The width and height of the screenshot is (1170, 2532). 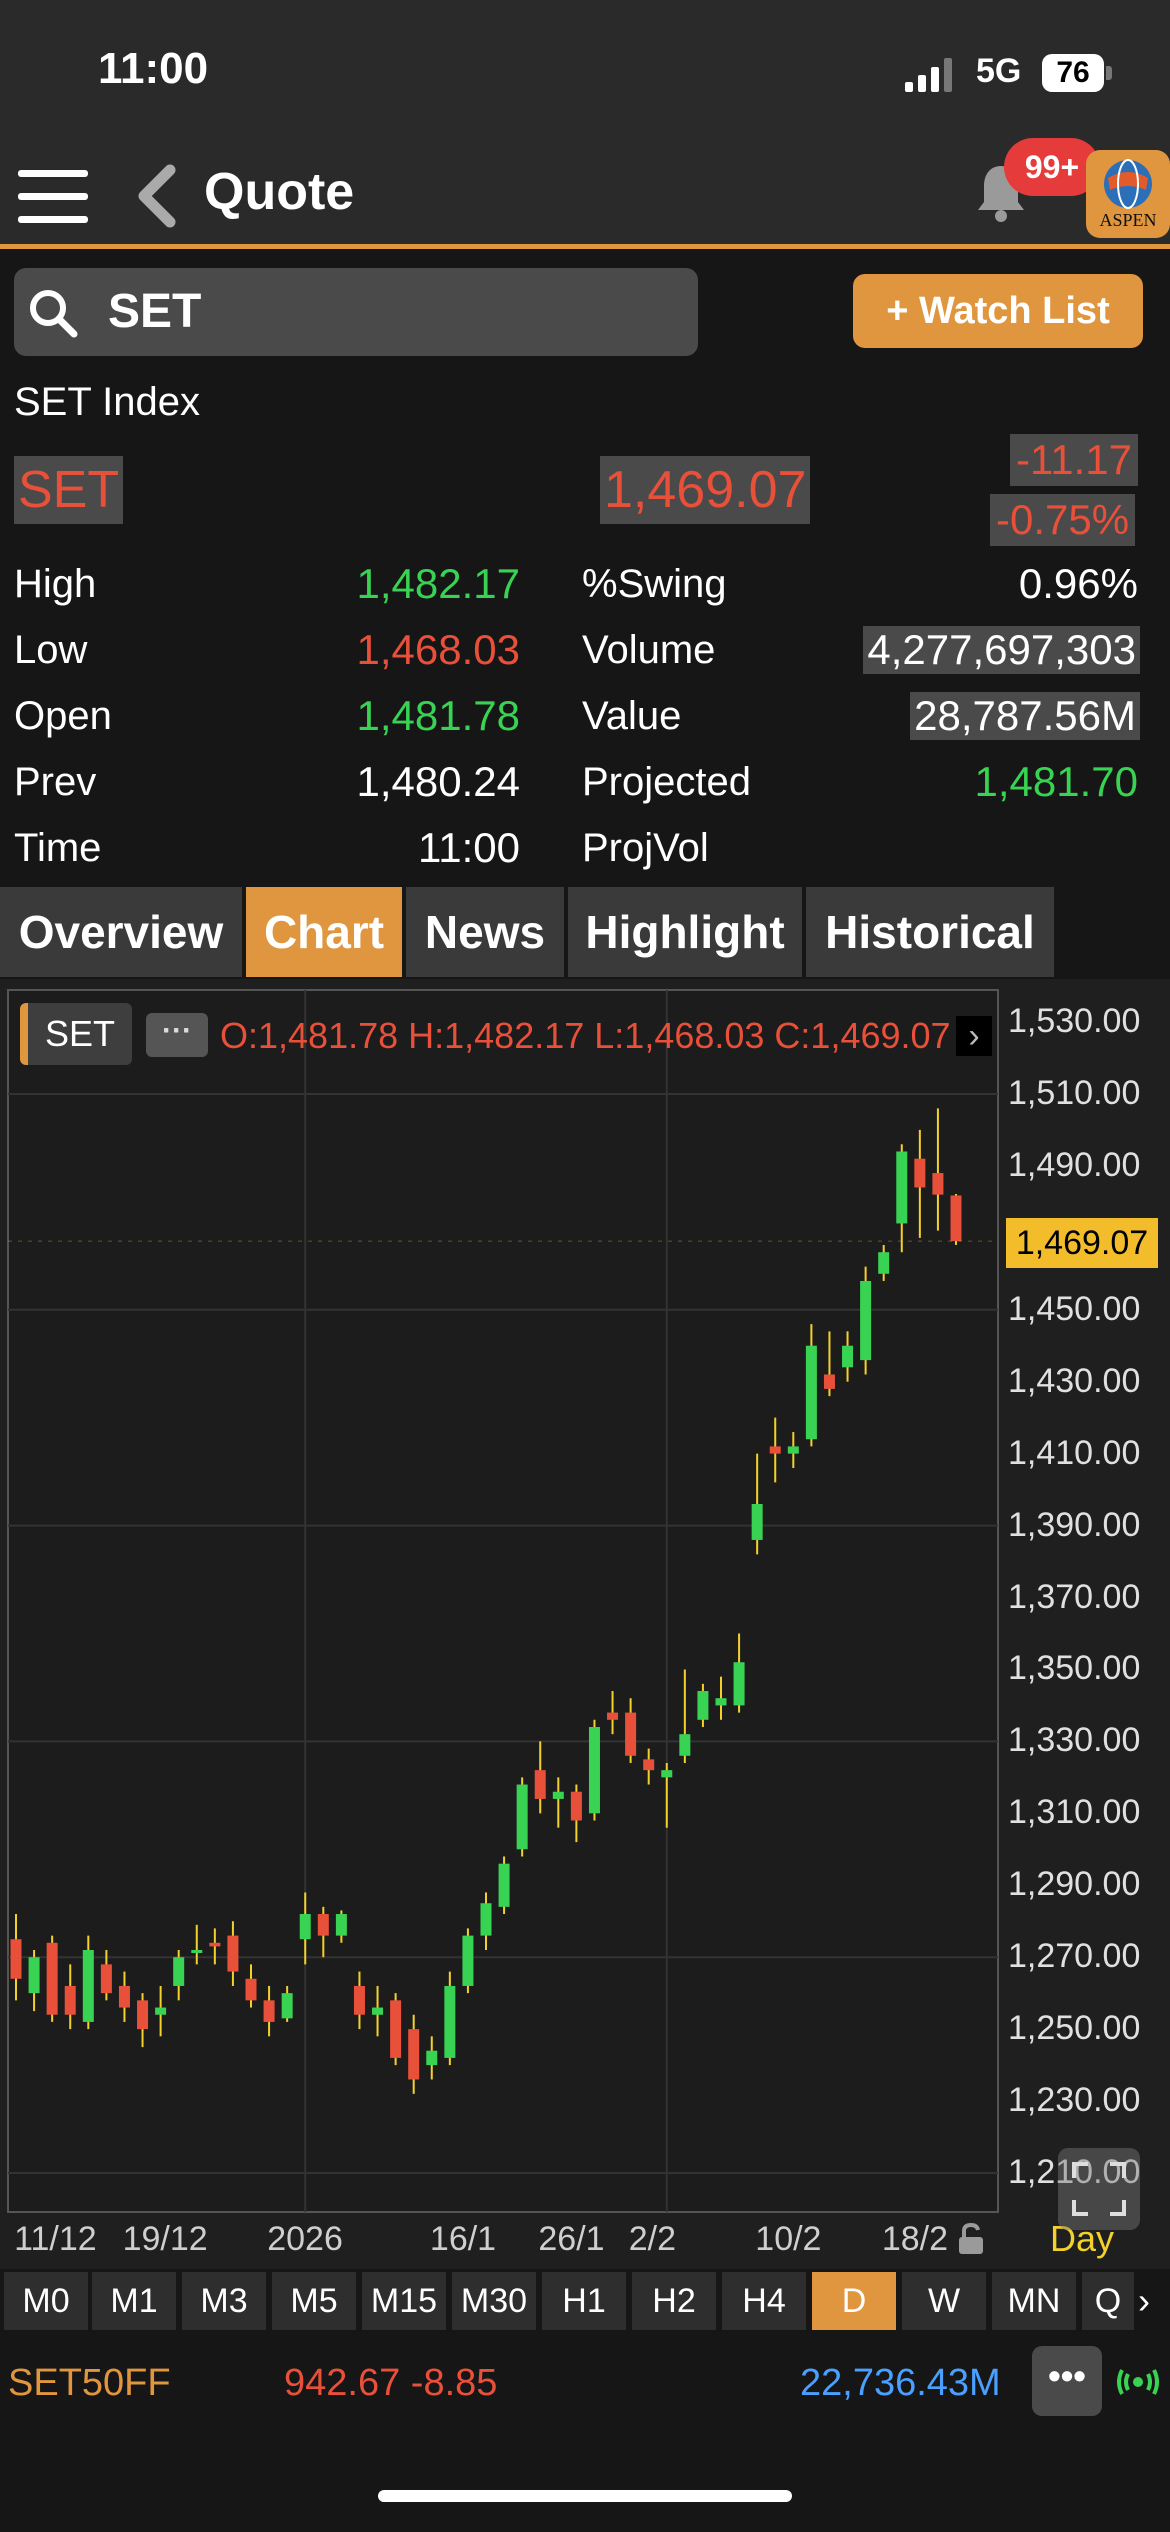 I want to click on tab-news: News, so click(x=485, y=932).